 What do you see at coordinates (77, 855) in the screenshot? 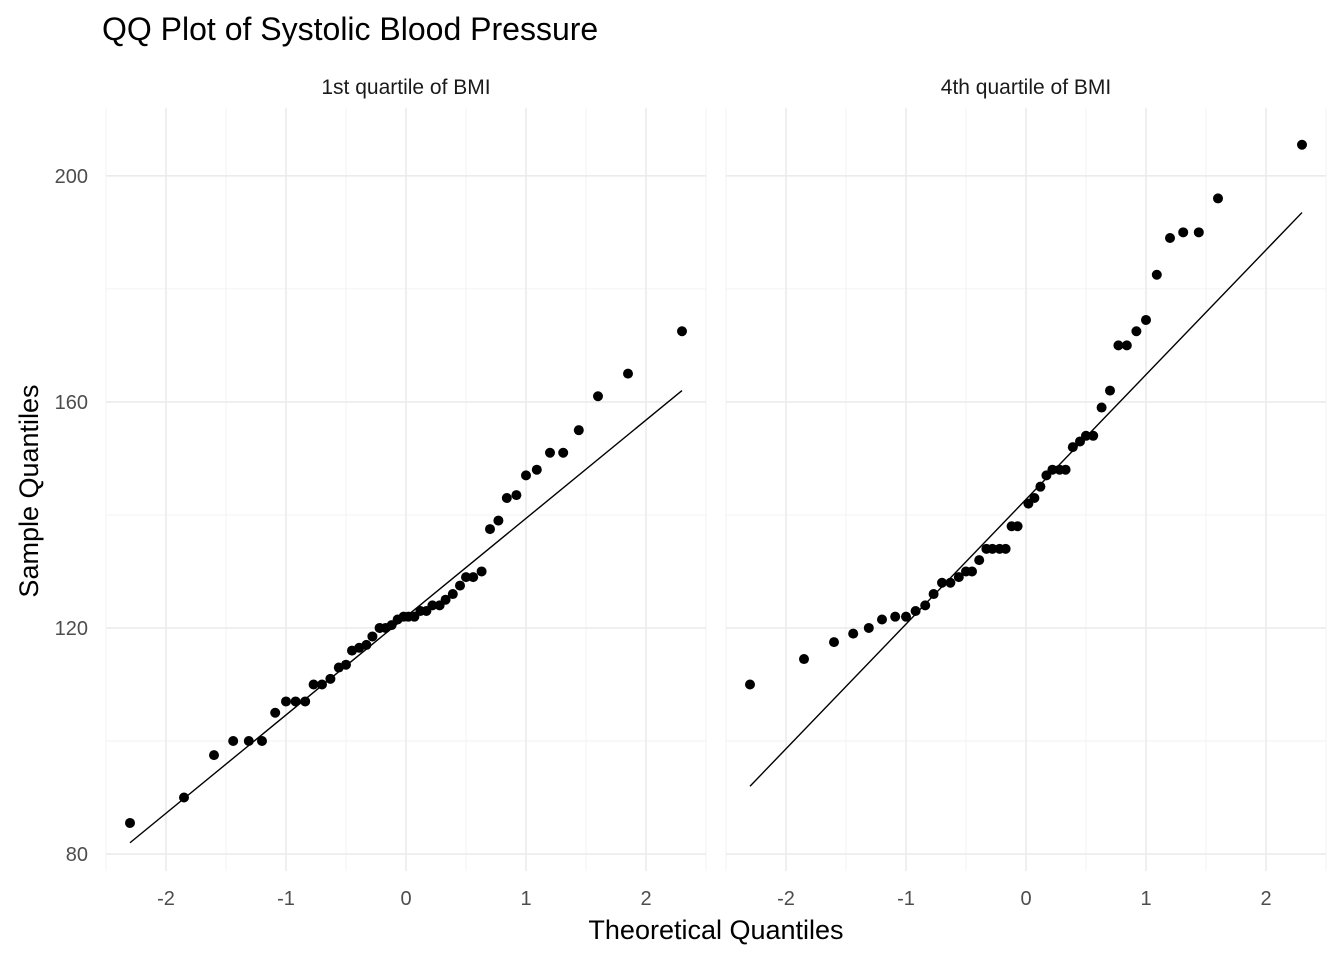
I see `y-tick-label: 80` at bounding box center [77, 855].